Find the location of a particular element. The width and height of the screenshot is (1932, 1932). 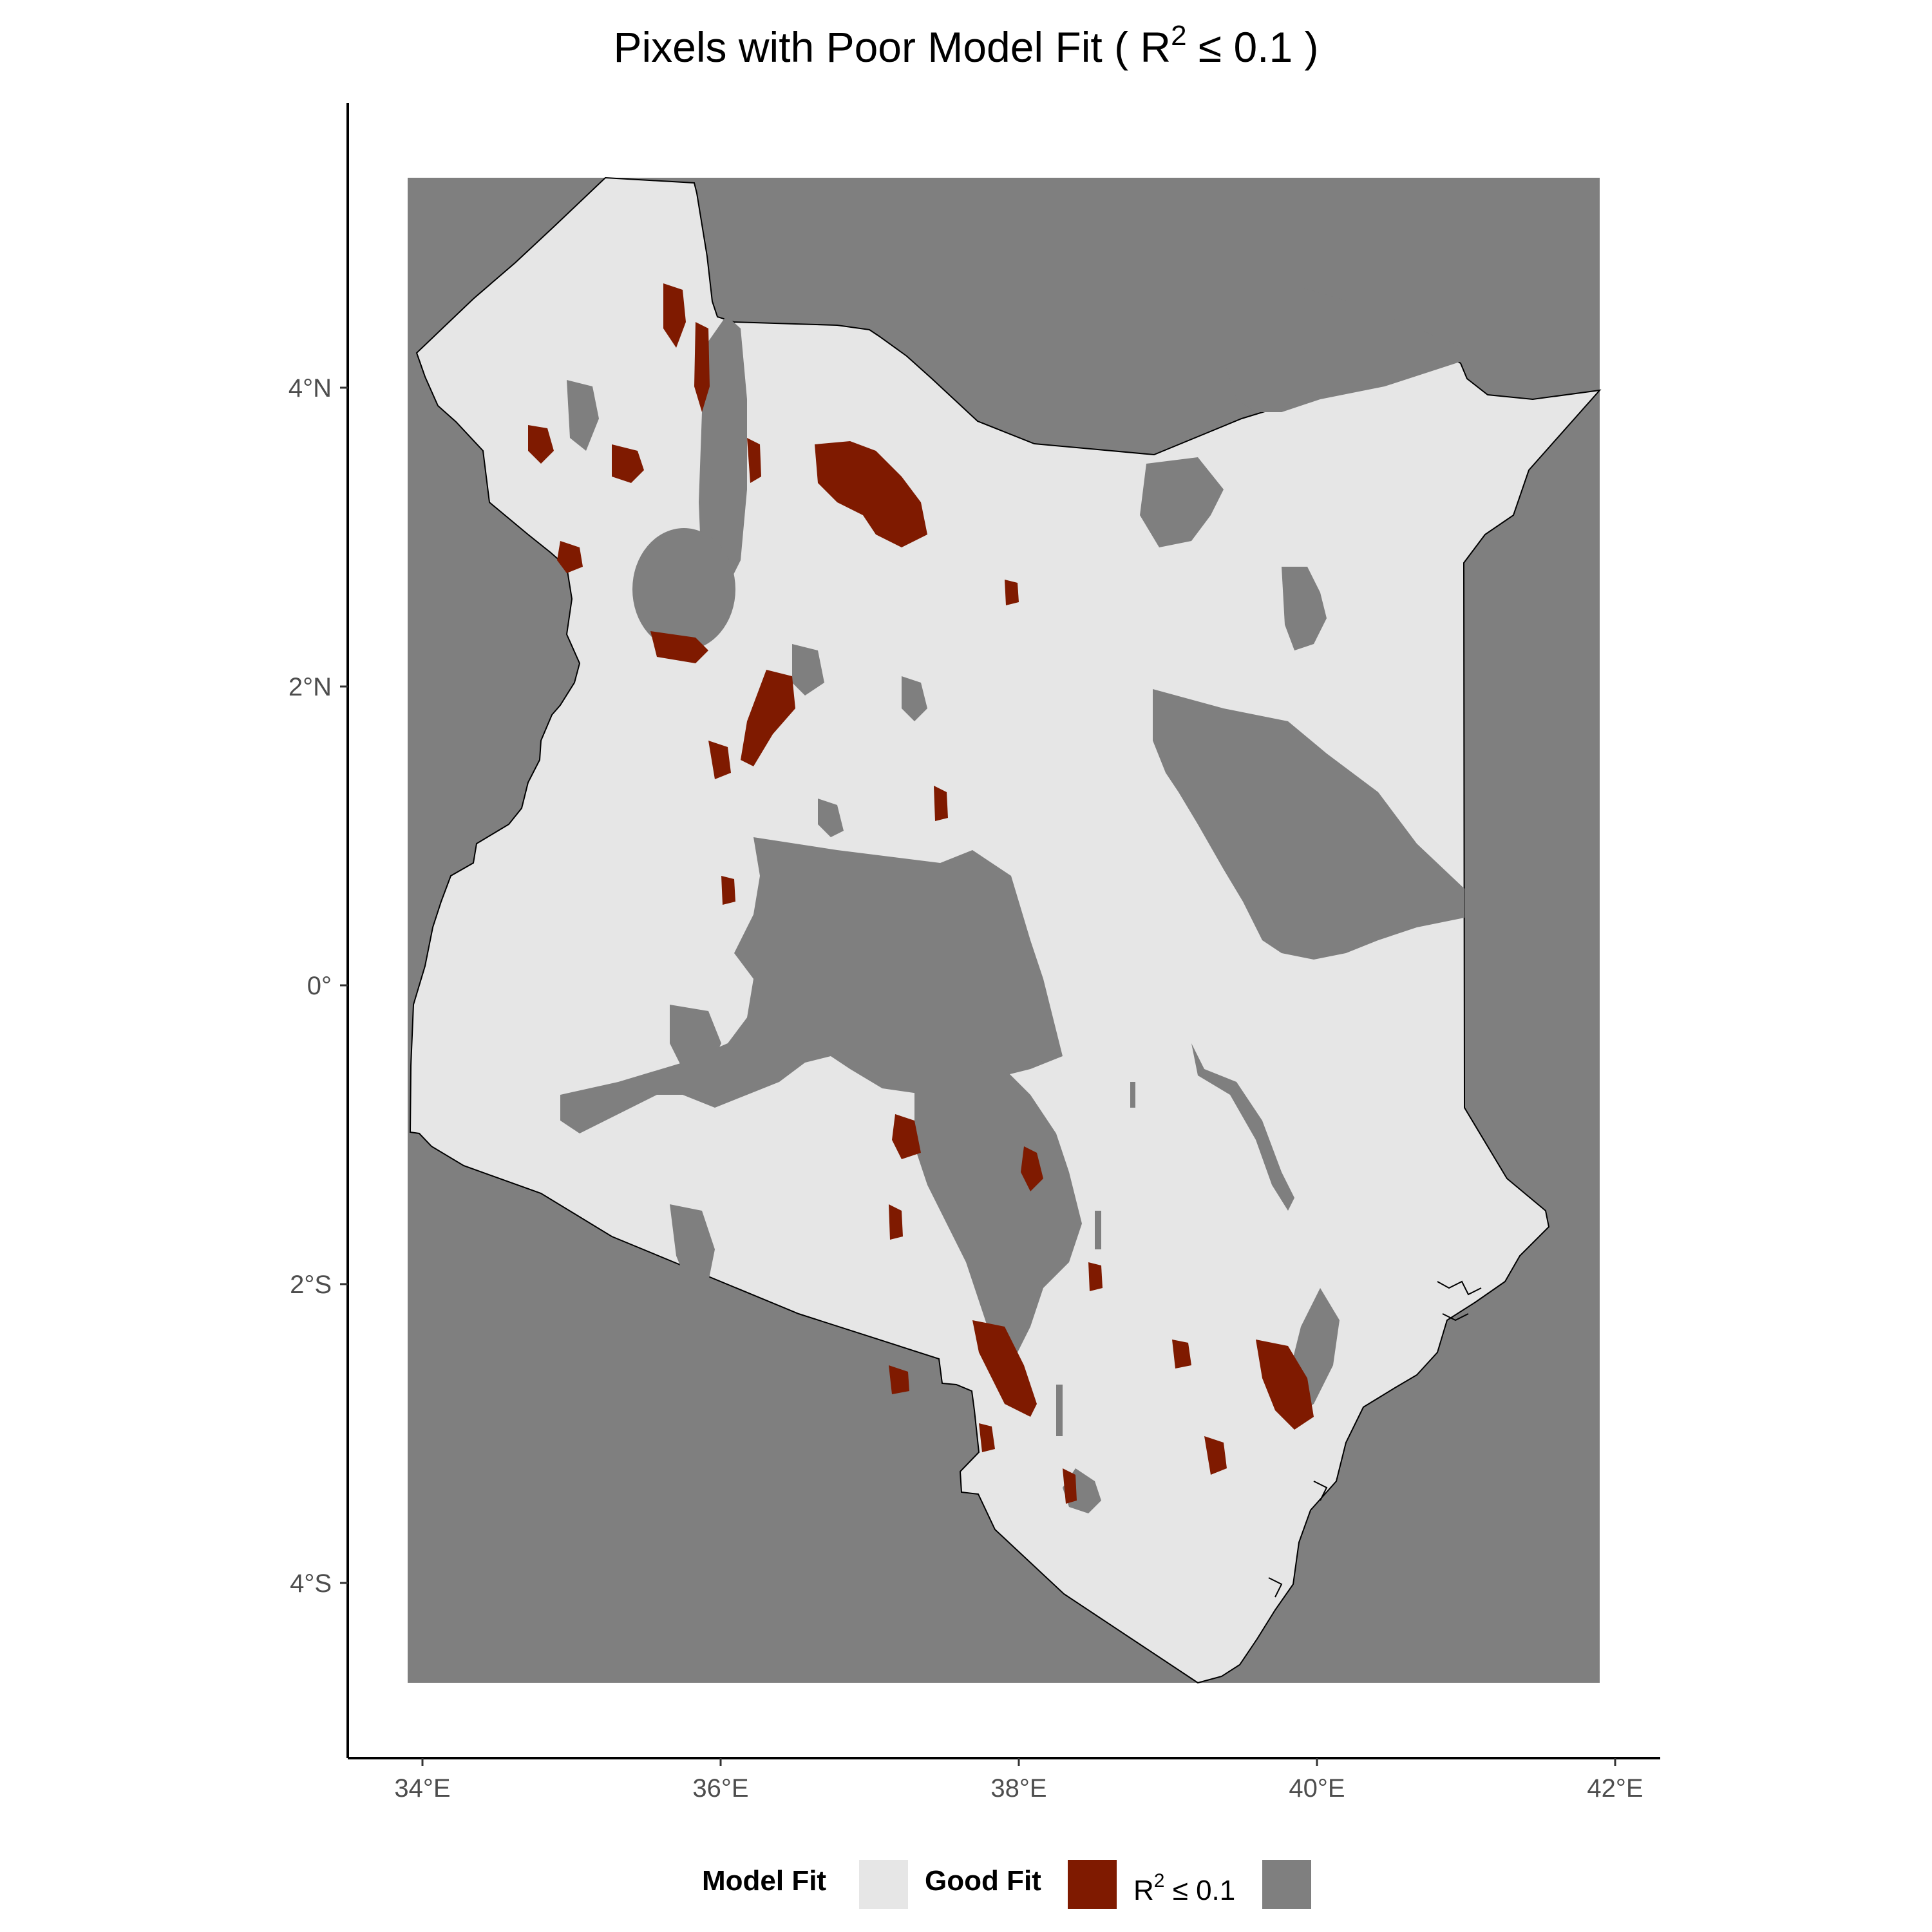

legend-label-good-fit: Good Fit is located at coordinates (983, 1881).